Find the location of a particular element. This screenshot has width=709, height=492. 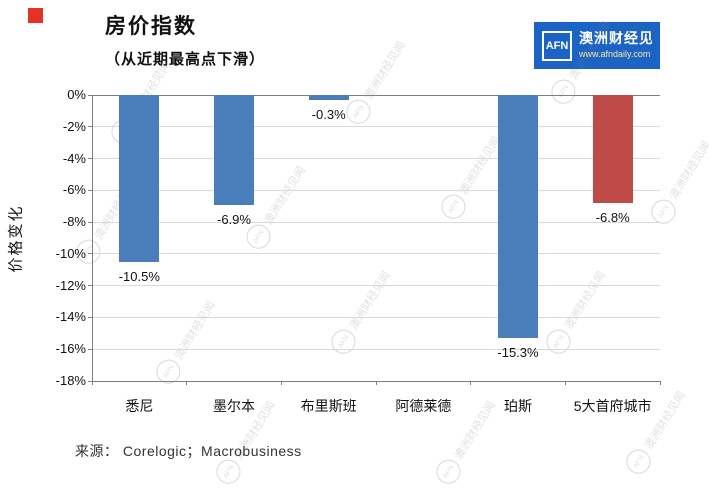

y-tick-label: -14% is located at coordinates (70, 317).